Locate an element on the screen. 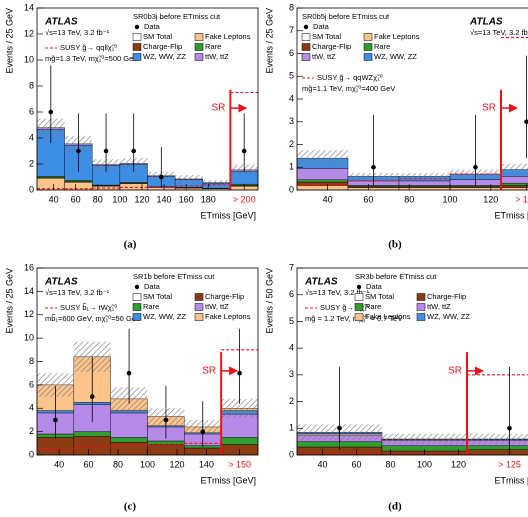  y-tick-label: 1 is located at coordinates (291, 428).